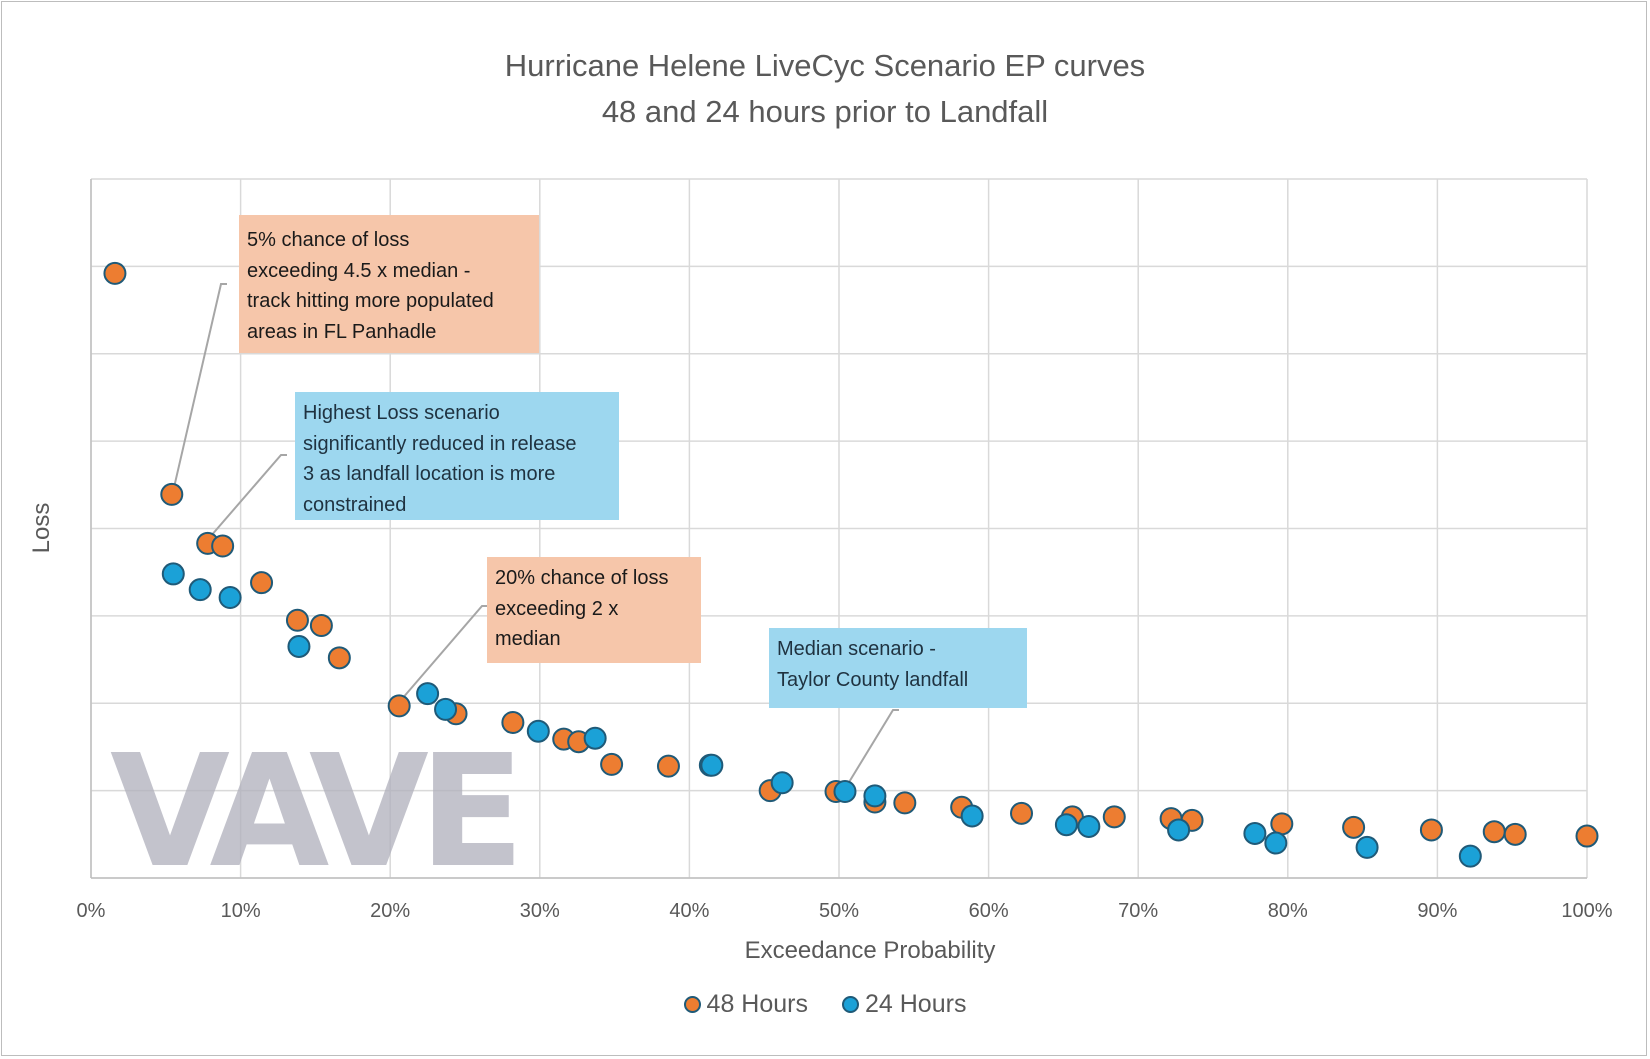 This screenshot has width=1650, height=1059. I want to click on note-line: significantly reduced in release, so click(440, 443).